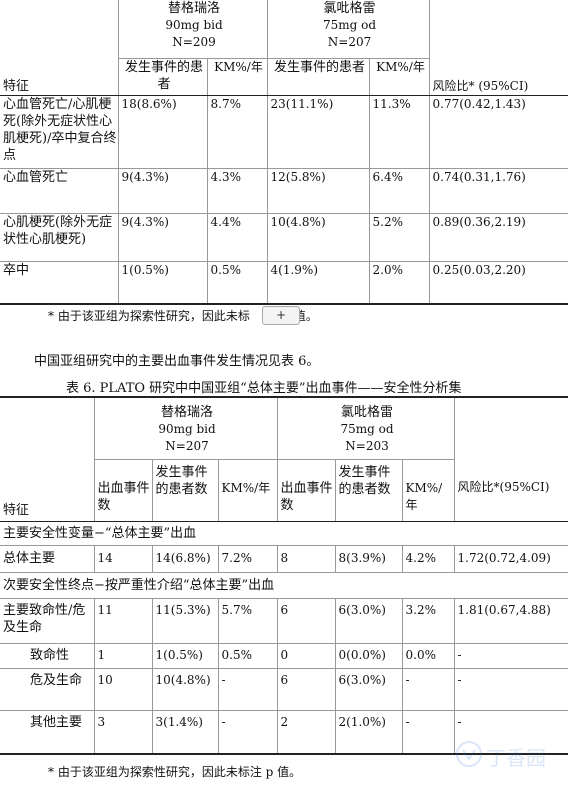  Describe the element at coordinates (469, 754) in the screenshot. I see `watermark-logo-icon` at that location.